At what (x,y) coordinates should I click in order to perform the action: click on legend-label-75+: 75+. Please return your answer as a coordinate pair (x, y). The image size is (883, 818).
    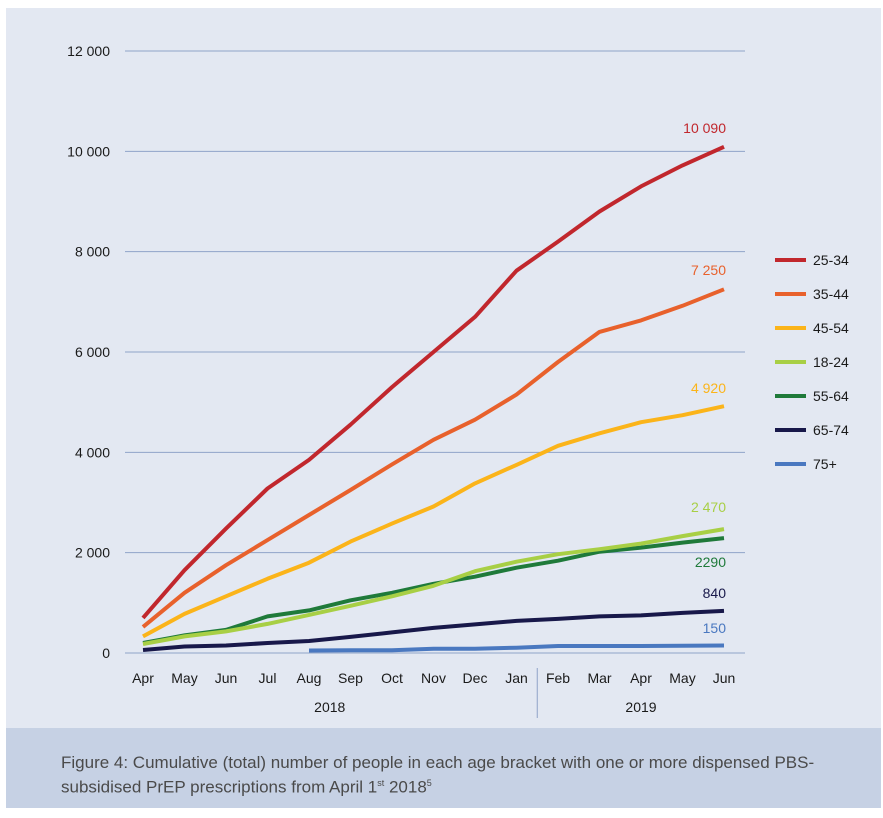
    Looking at the image, I should click on (825, 464).